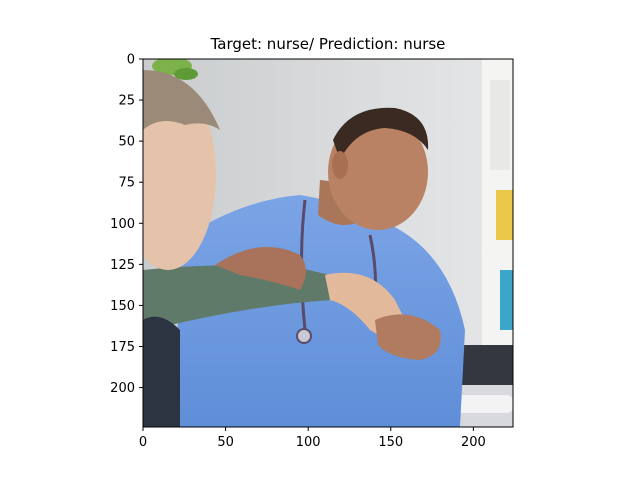 This screenshot has height=480, width=640. I want to click on x-tick-label: 50, so click(225, 442).